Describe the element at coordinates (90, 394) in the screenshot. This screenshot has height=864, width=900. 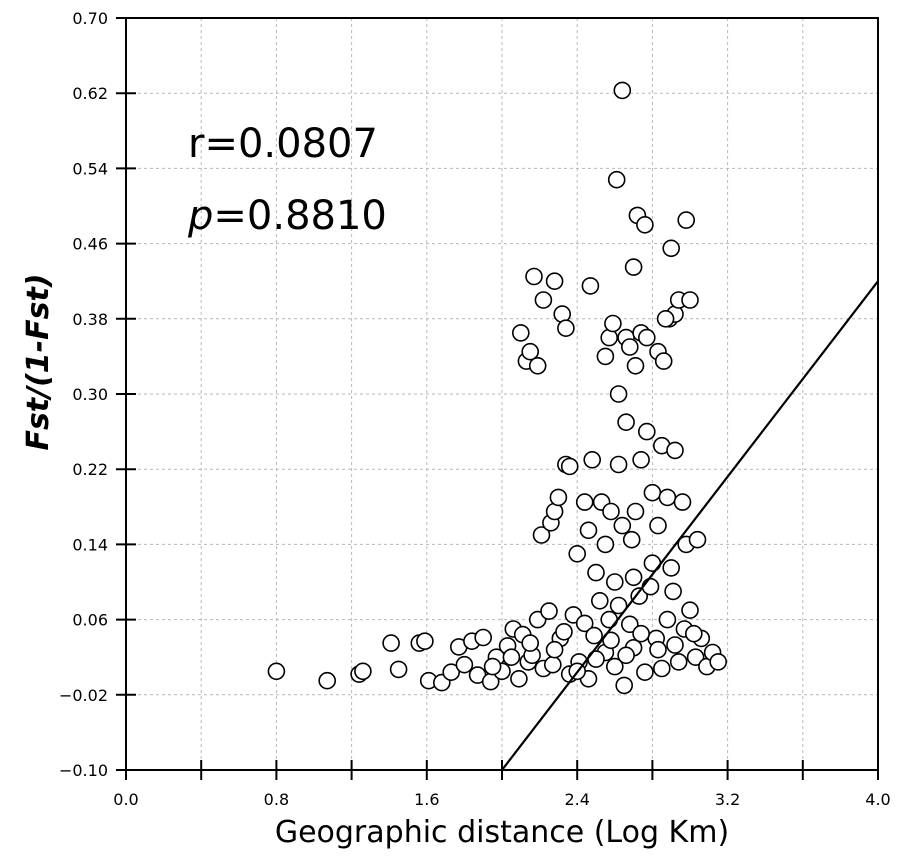
I see `y-tick-label: 0.30` at that location.